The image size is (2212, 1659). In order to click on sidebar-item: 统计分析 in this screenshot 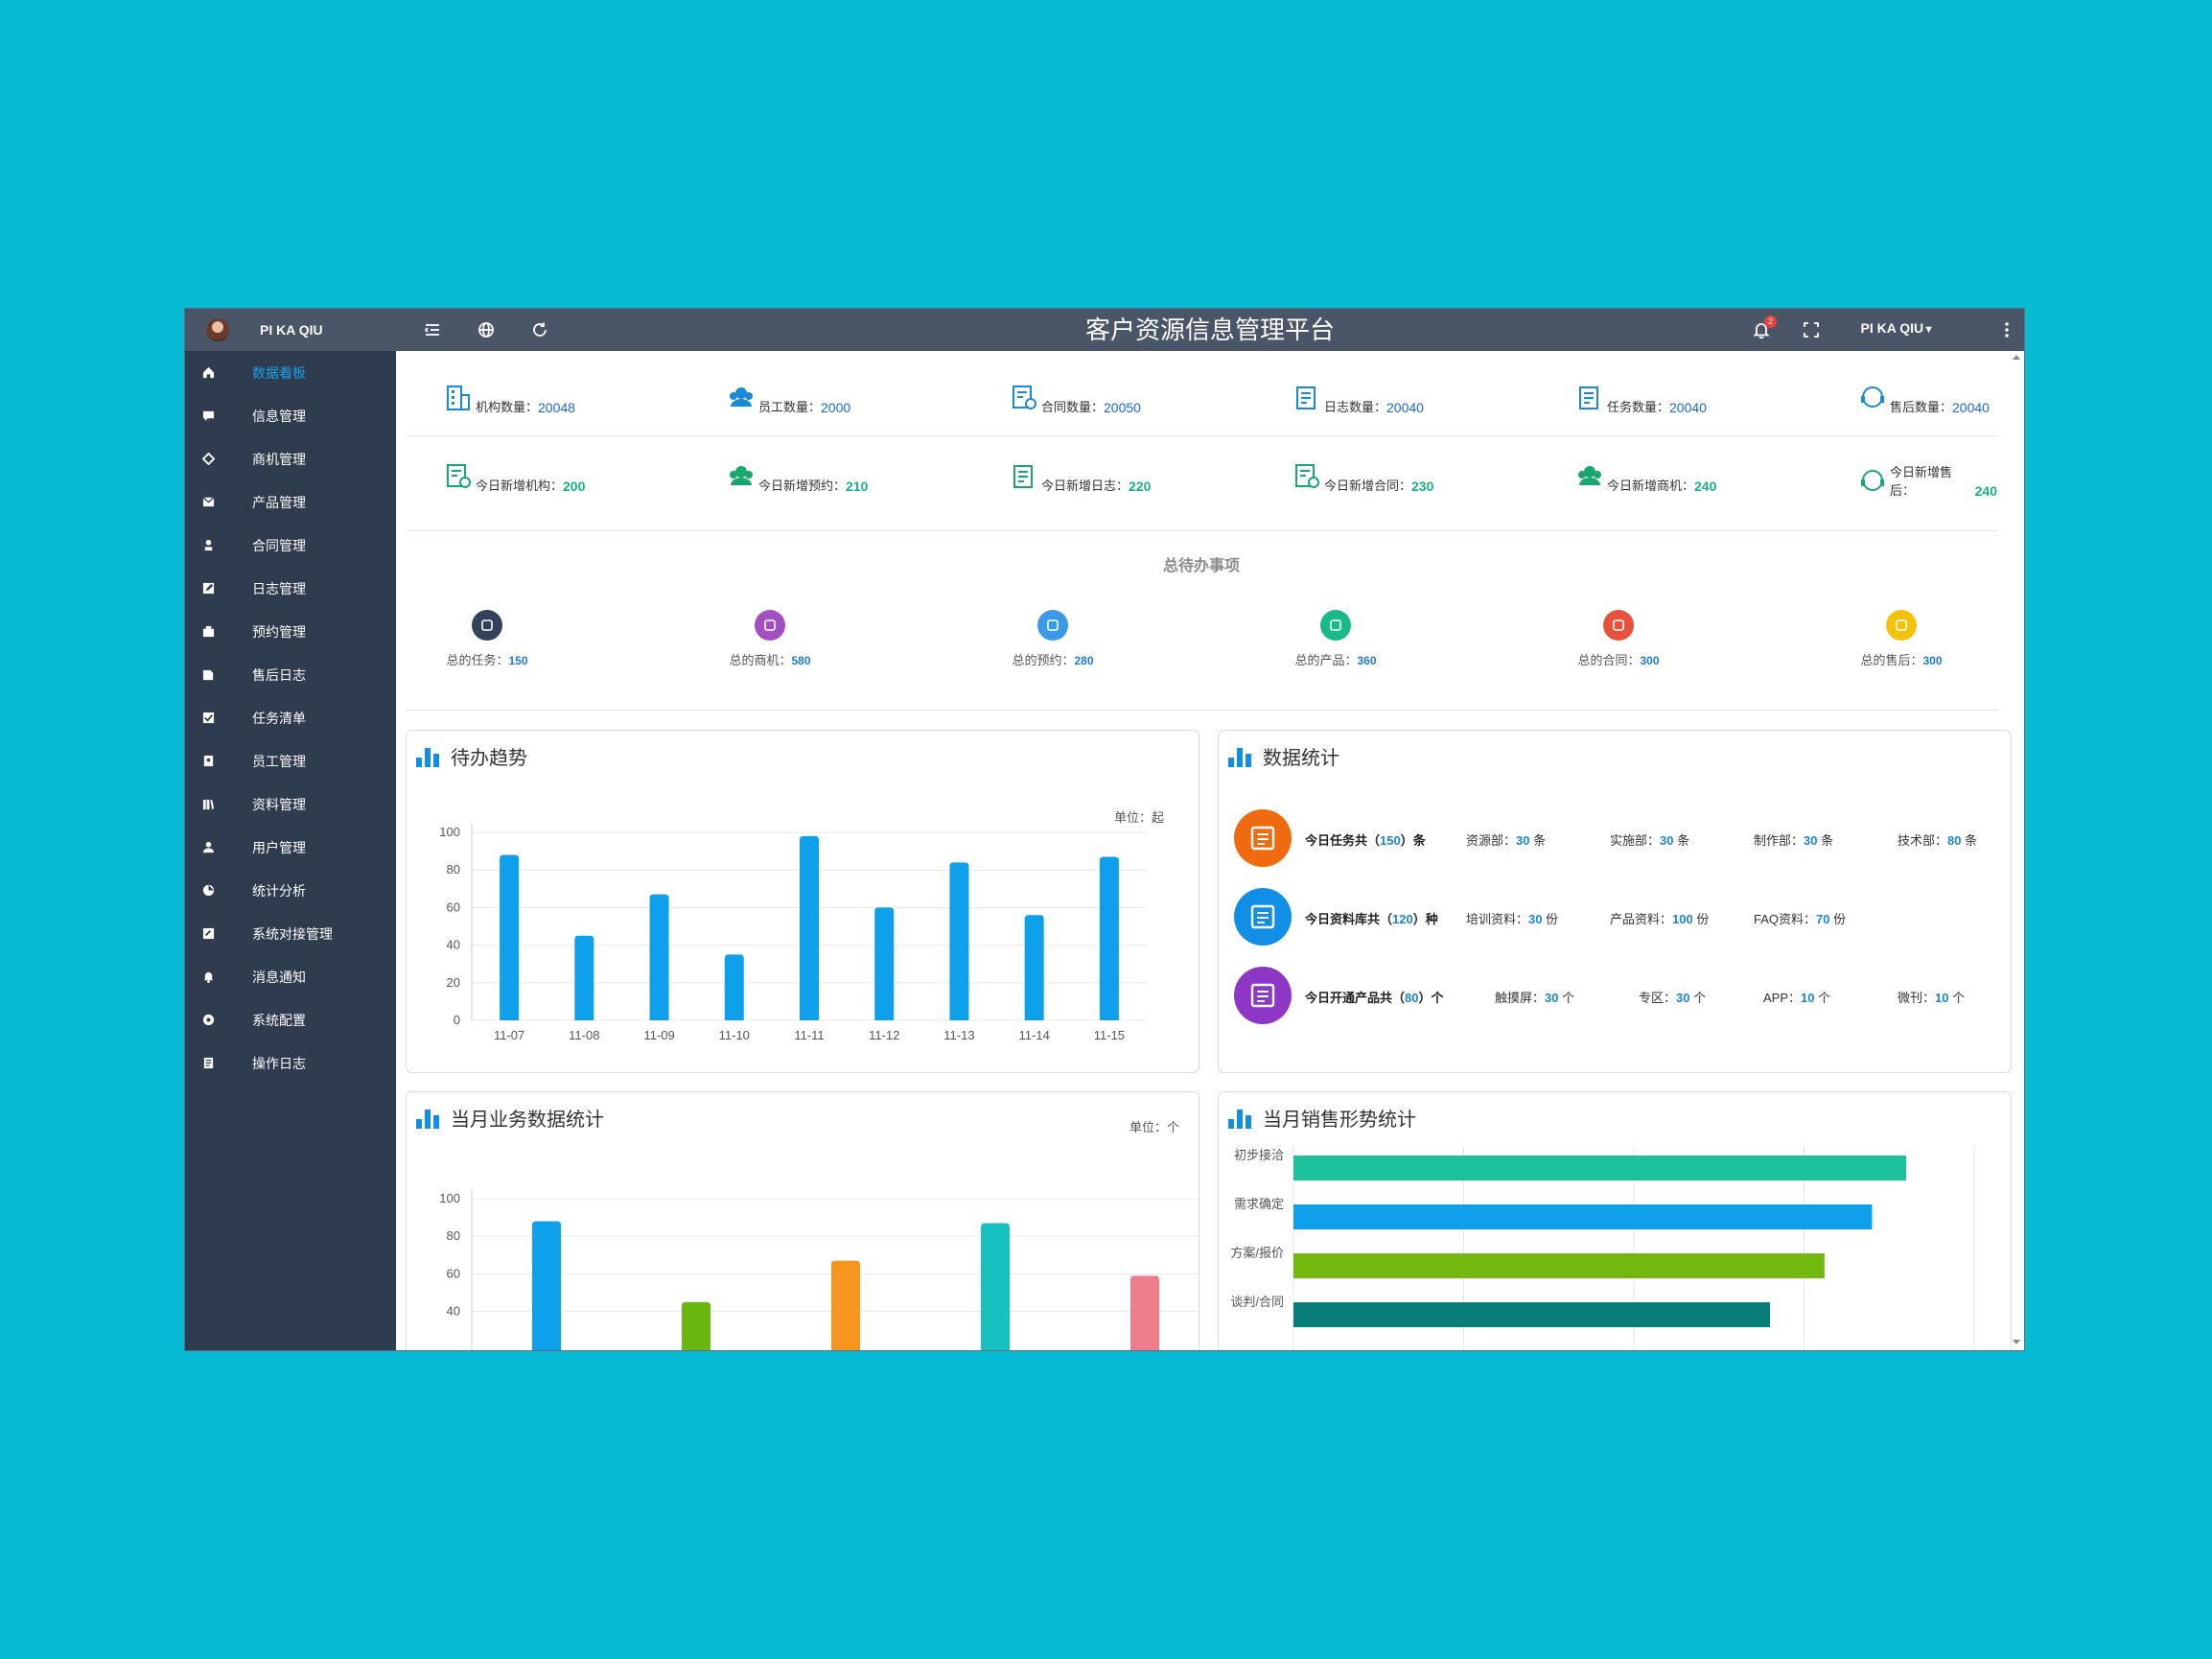, I will do `click(290, 891)`.